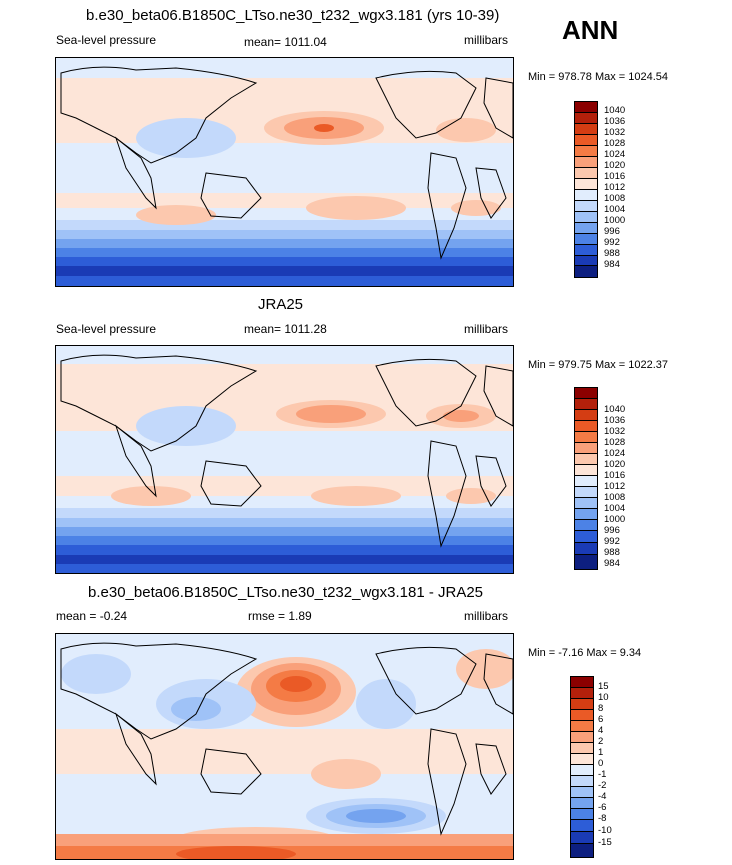 The width and height of the screenshot is (732, 865). Describe the element at coordinates (603, 697) in the screenshot. I see `colorbar-tick-label: 10` at that location.